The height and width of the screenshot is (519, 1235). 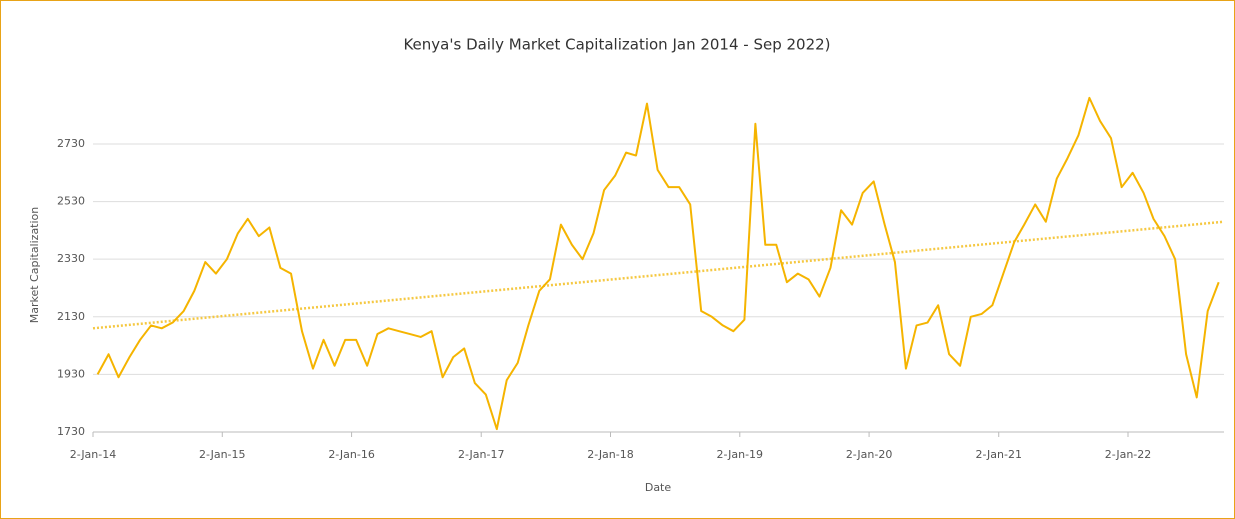 I want to click on y-tick-label: 2130, so click(x=71, y=316).